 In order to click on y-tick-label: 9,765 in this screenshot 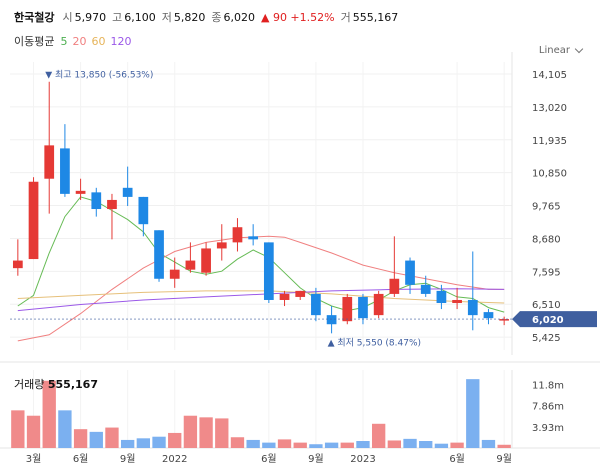, I will do `click(546, 207)`.